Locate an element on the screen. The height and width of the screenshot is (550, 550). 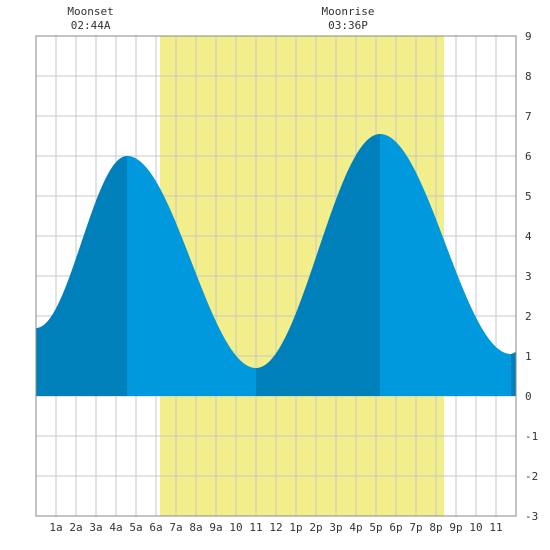
x-tick-label: 2a is located at coordinates (75, 527).